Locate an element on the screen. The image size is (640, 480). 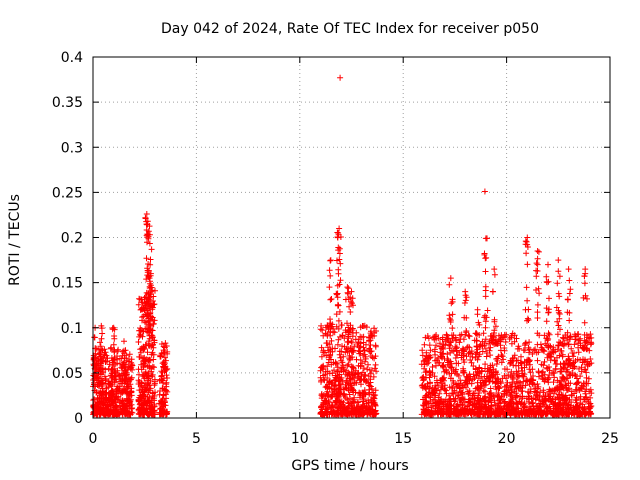
x-tick-labels: 0 5 10 15 20 25 is located at coordinates (354, 439).